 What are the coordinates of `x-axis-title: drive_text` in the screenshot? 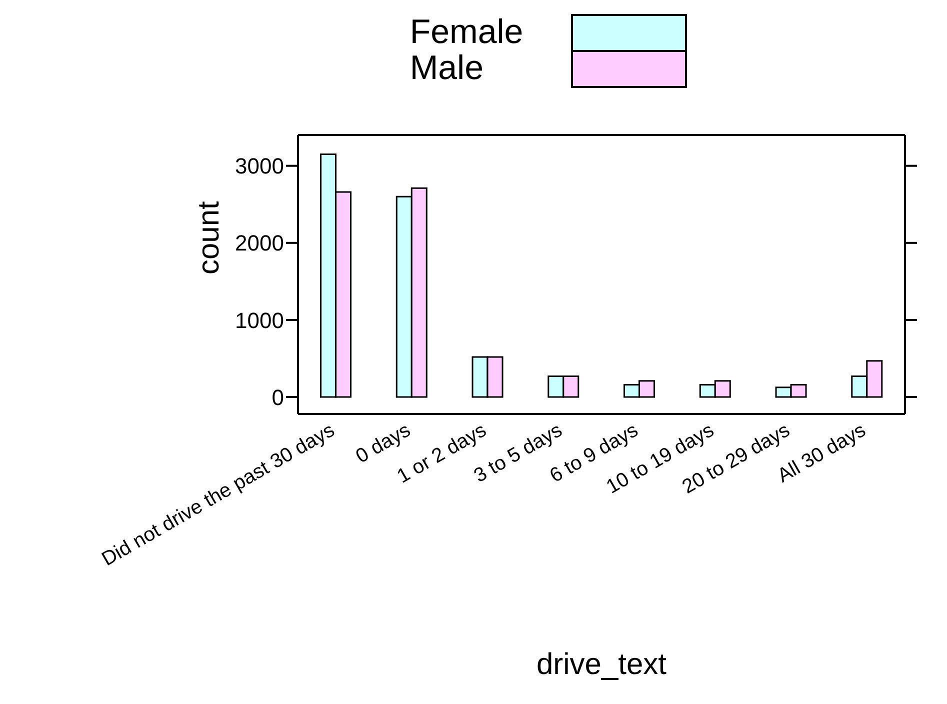 It's located at (602, 664).